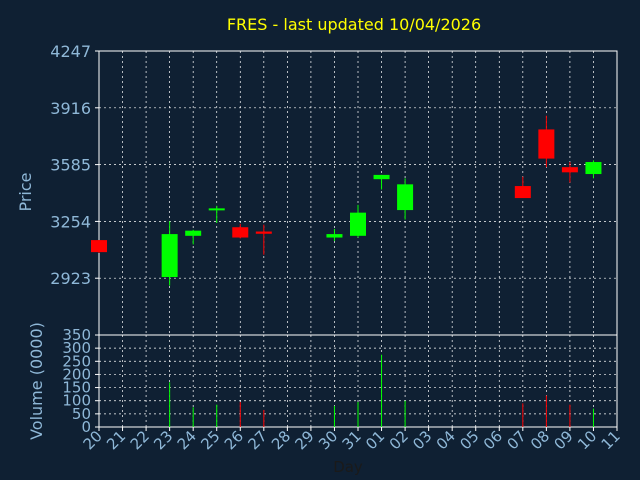 This screenshot has width=640, height=480. What do you see at coordinates (76, 374) in the screenshot?
I see `volume-tick-label: 200` at bounding box center [76, 374].